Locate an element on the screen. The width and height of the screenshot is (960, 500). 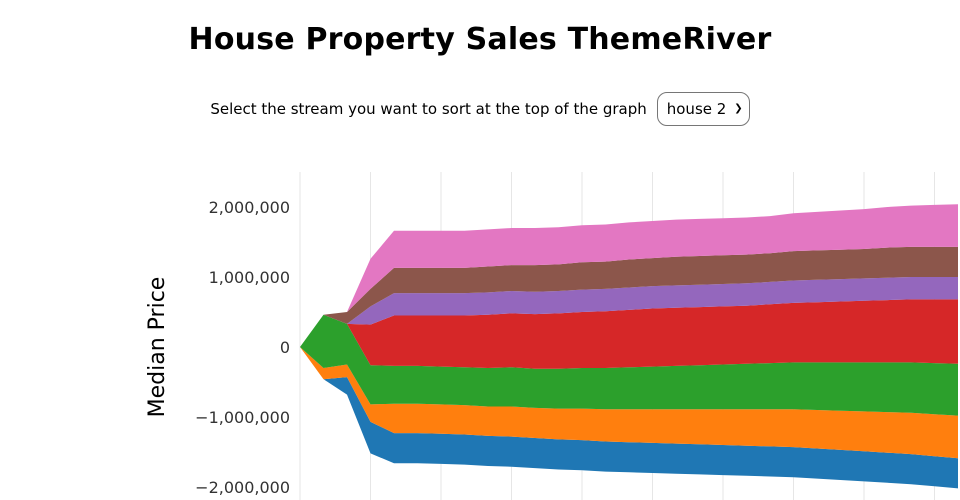
stream-select-value: house 2 is located at coordinates (696, 109).